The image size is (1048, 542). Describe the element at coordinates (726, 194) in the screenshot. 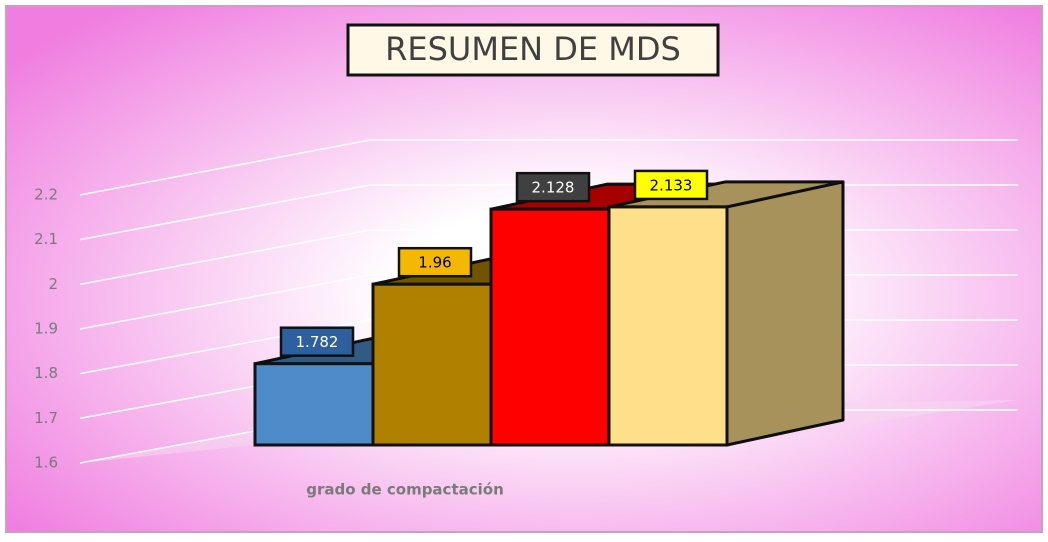

I see `bar-top-shade` at that location.